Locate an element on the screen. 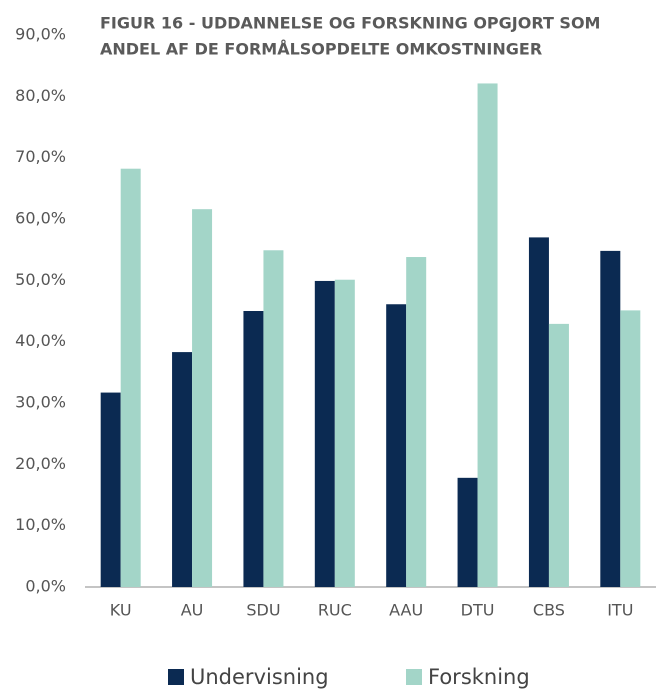  y-tick-label: 50,0% is located at coordinates (40, 279).